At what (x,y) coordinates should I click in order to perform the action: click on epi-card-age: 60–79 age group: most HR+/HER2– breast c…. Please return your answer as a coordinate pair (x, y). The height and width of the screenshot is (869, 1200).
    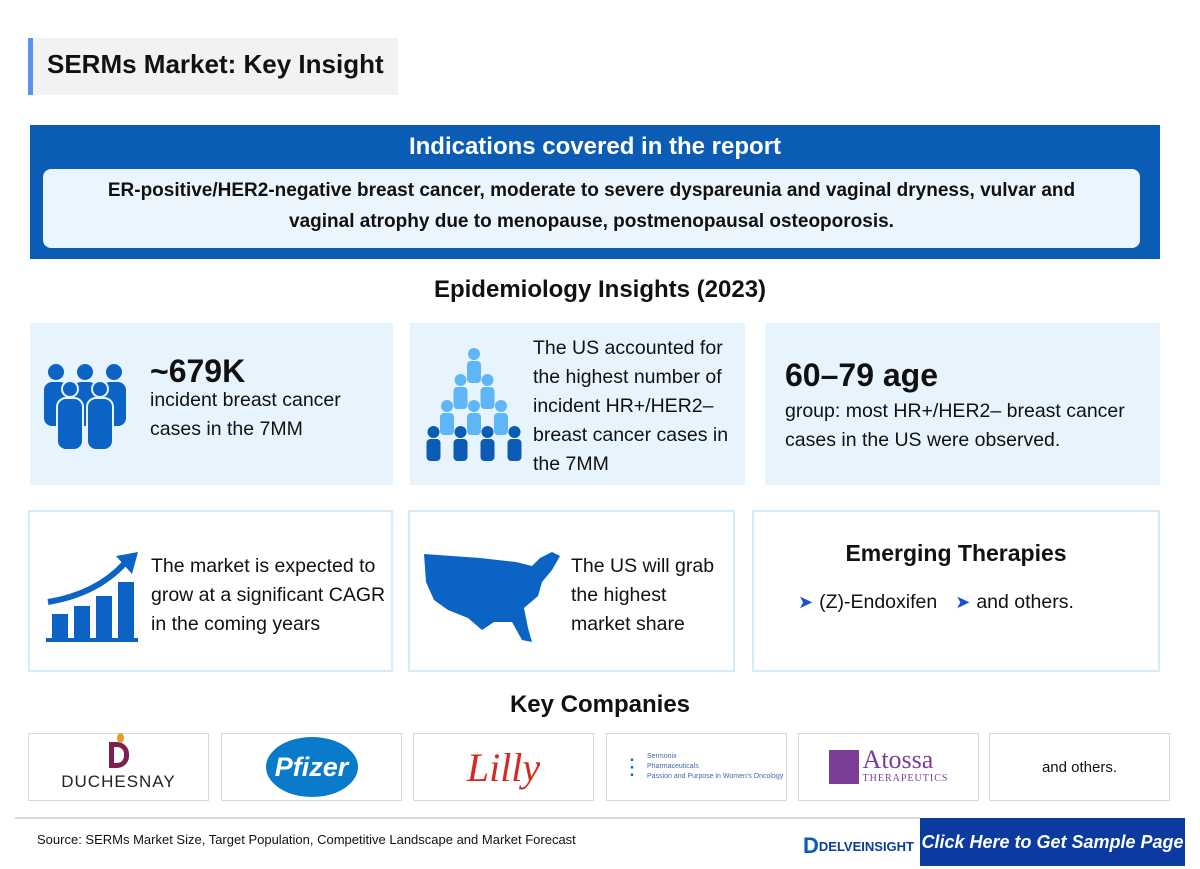
    Looking at the image, I should click on (962, 404).